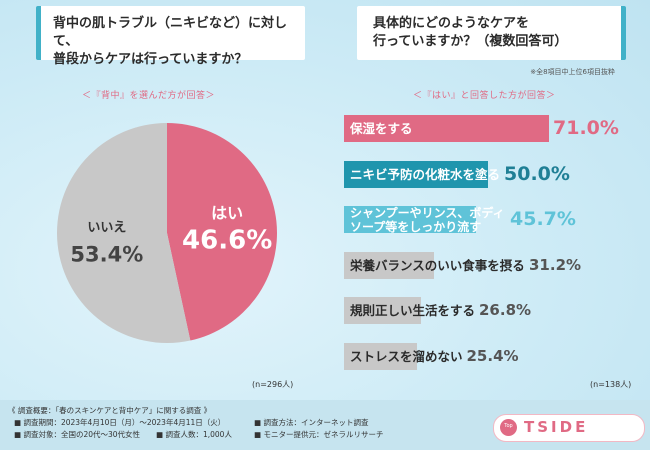 This screenshot has height=450, width=650. Describe the element at coordinates (110, 410) in the screenshot. I see `survey-title: 《 調査概要：「春のスキンケアと背中ケア」に関する調査 》` at that location.